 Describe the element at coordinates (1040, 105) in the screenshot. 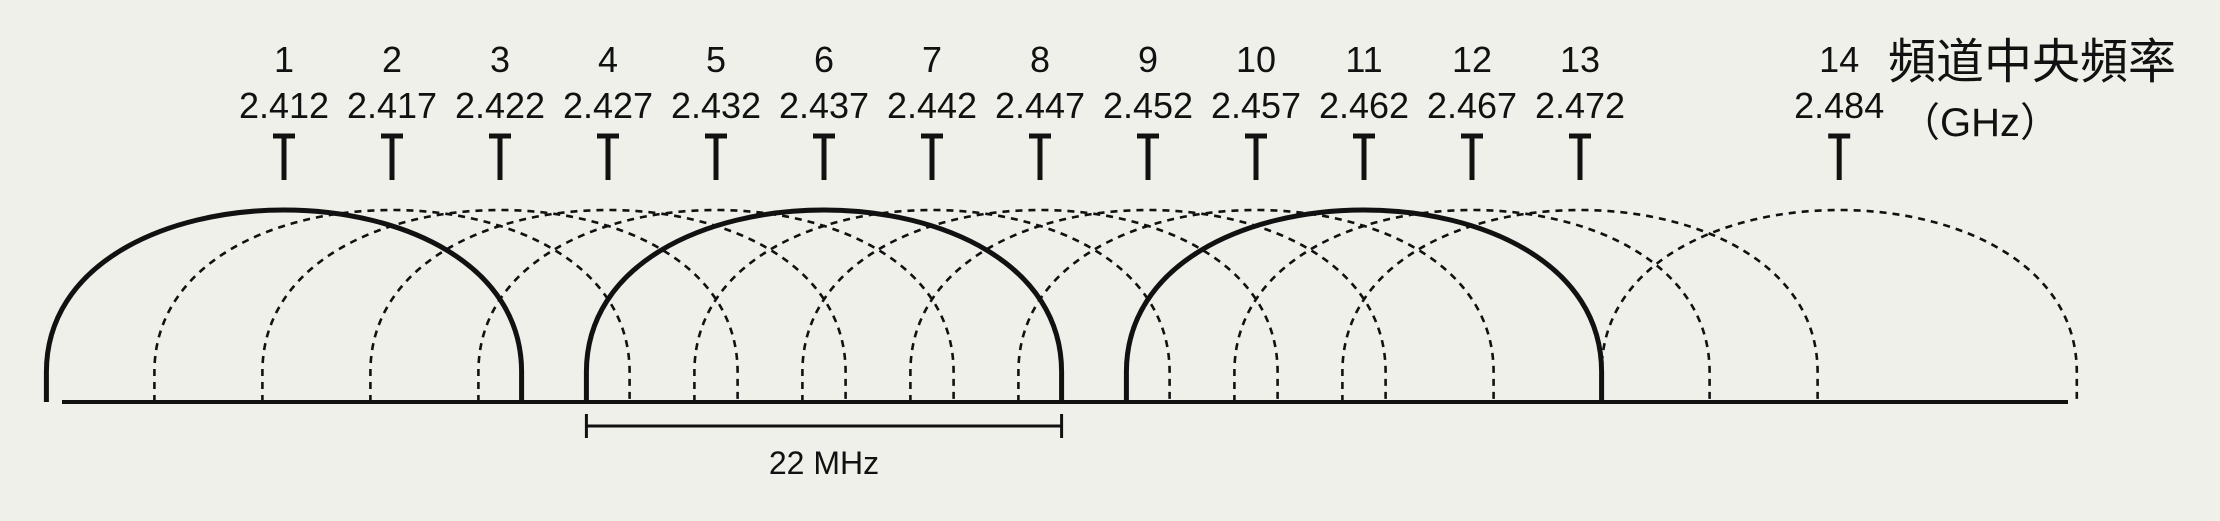

I see `channel-frequency-8: 2.447` at that location.